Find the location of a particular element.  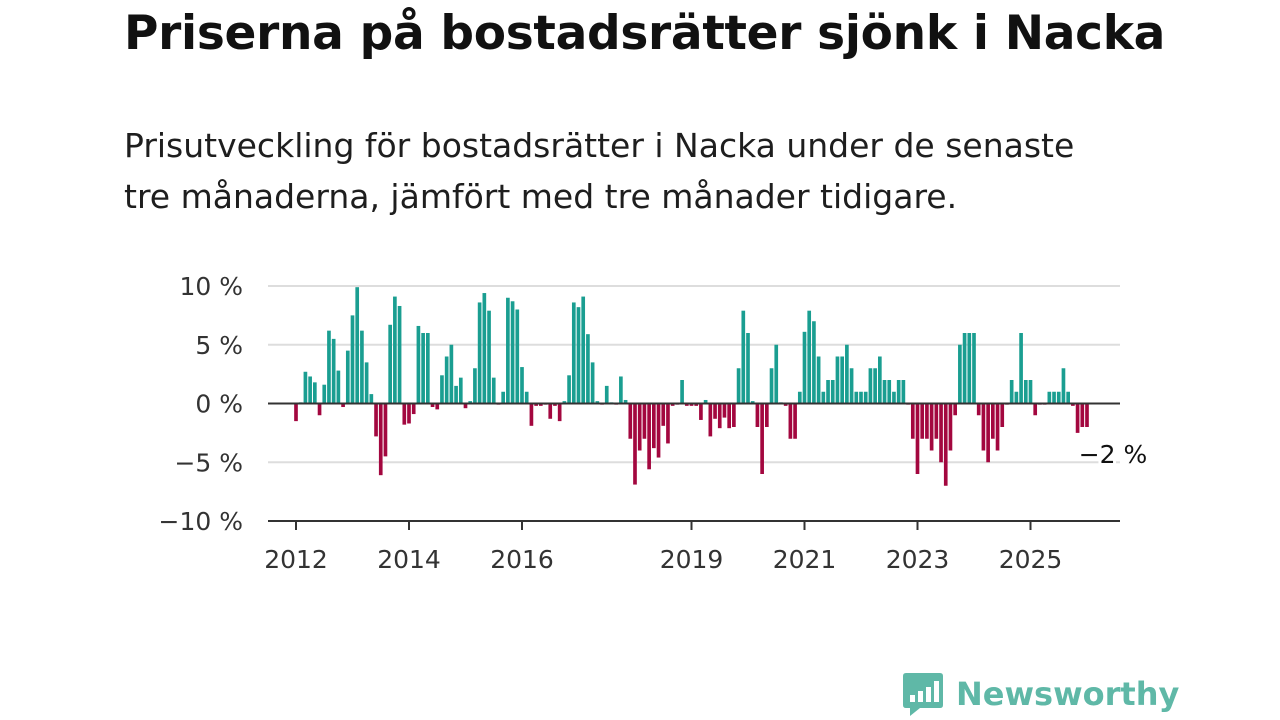

x-tick-label: 2025 is located at coordinates (1031, 559).